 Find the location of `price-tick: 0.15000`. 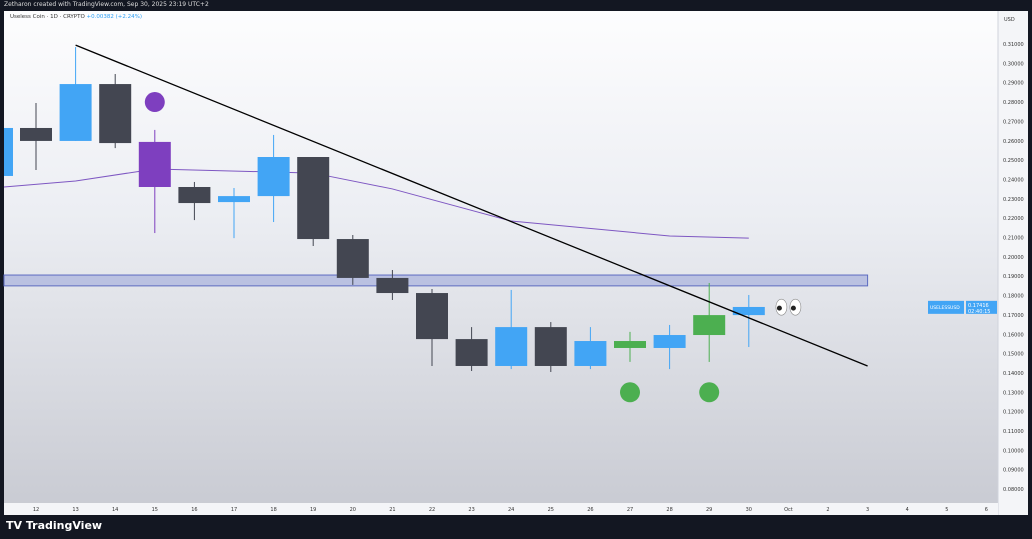

price-tick: 0.15000 is located at coordinates (1013, 355).